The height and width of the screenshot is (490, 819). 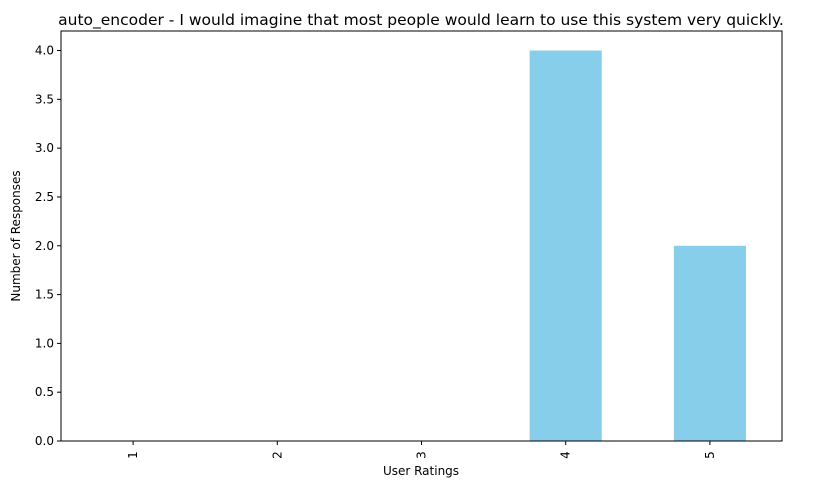 What do you see at coordinates (277, 455) in the screenshot?
I see `x-tick-label: 2` at bounding box center [277, 455].